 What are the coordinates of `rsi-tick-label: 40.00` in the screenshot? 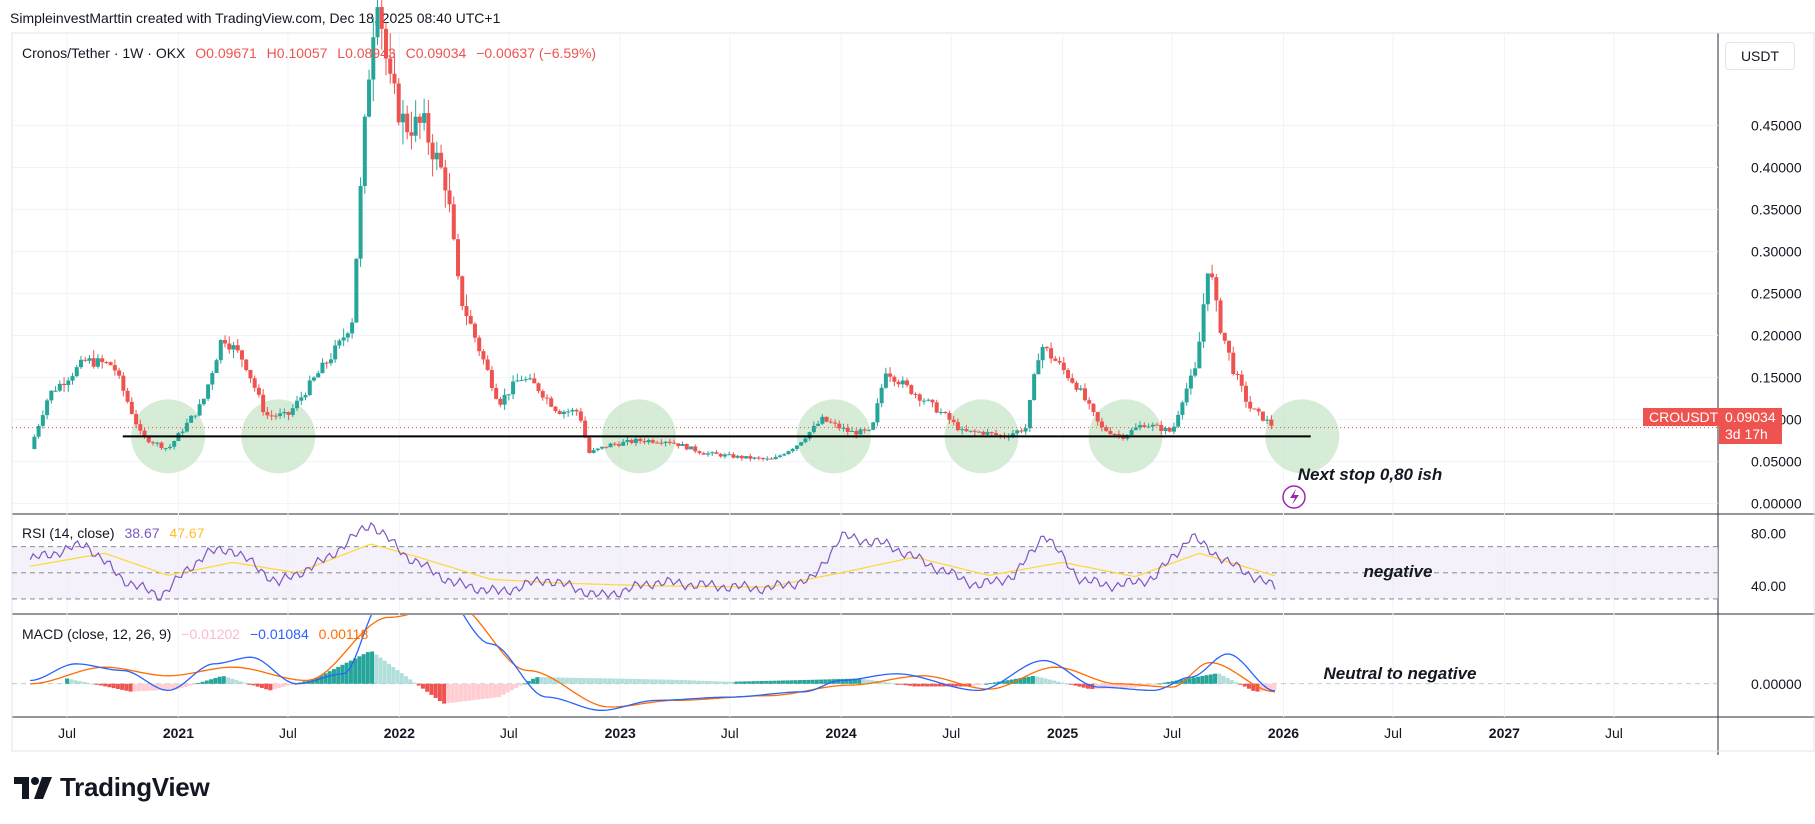 It's located at (1768, 586).